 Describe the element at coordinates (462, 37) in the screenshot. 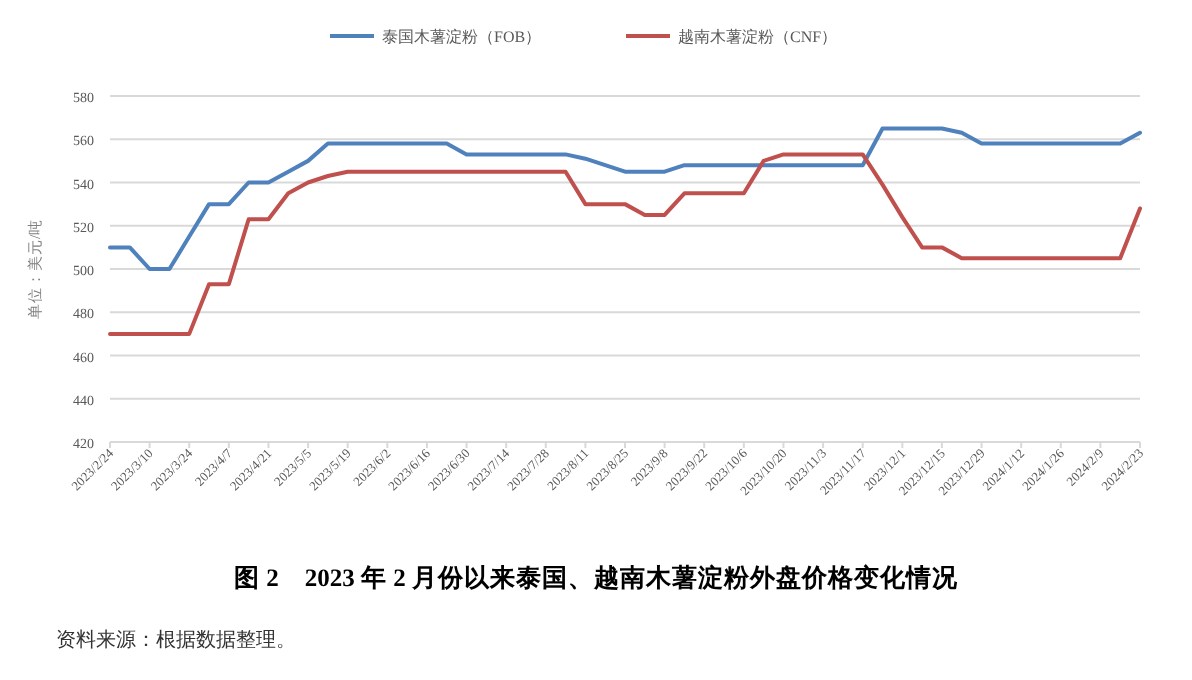

I see `legend-label: 泰国木薯淀粉（FOB）` at that location.